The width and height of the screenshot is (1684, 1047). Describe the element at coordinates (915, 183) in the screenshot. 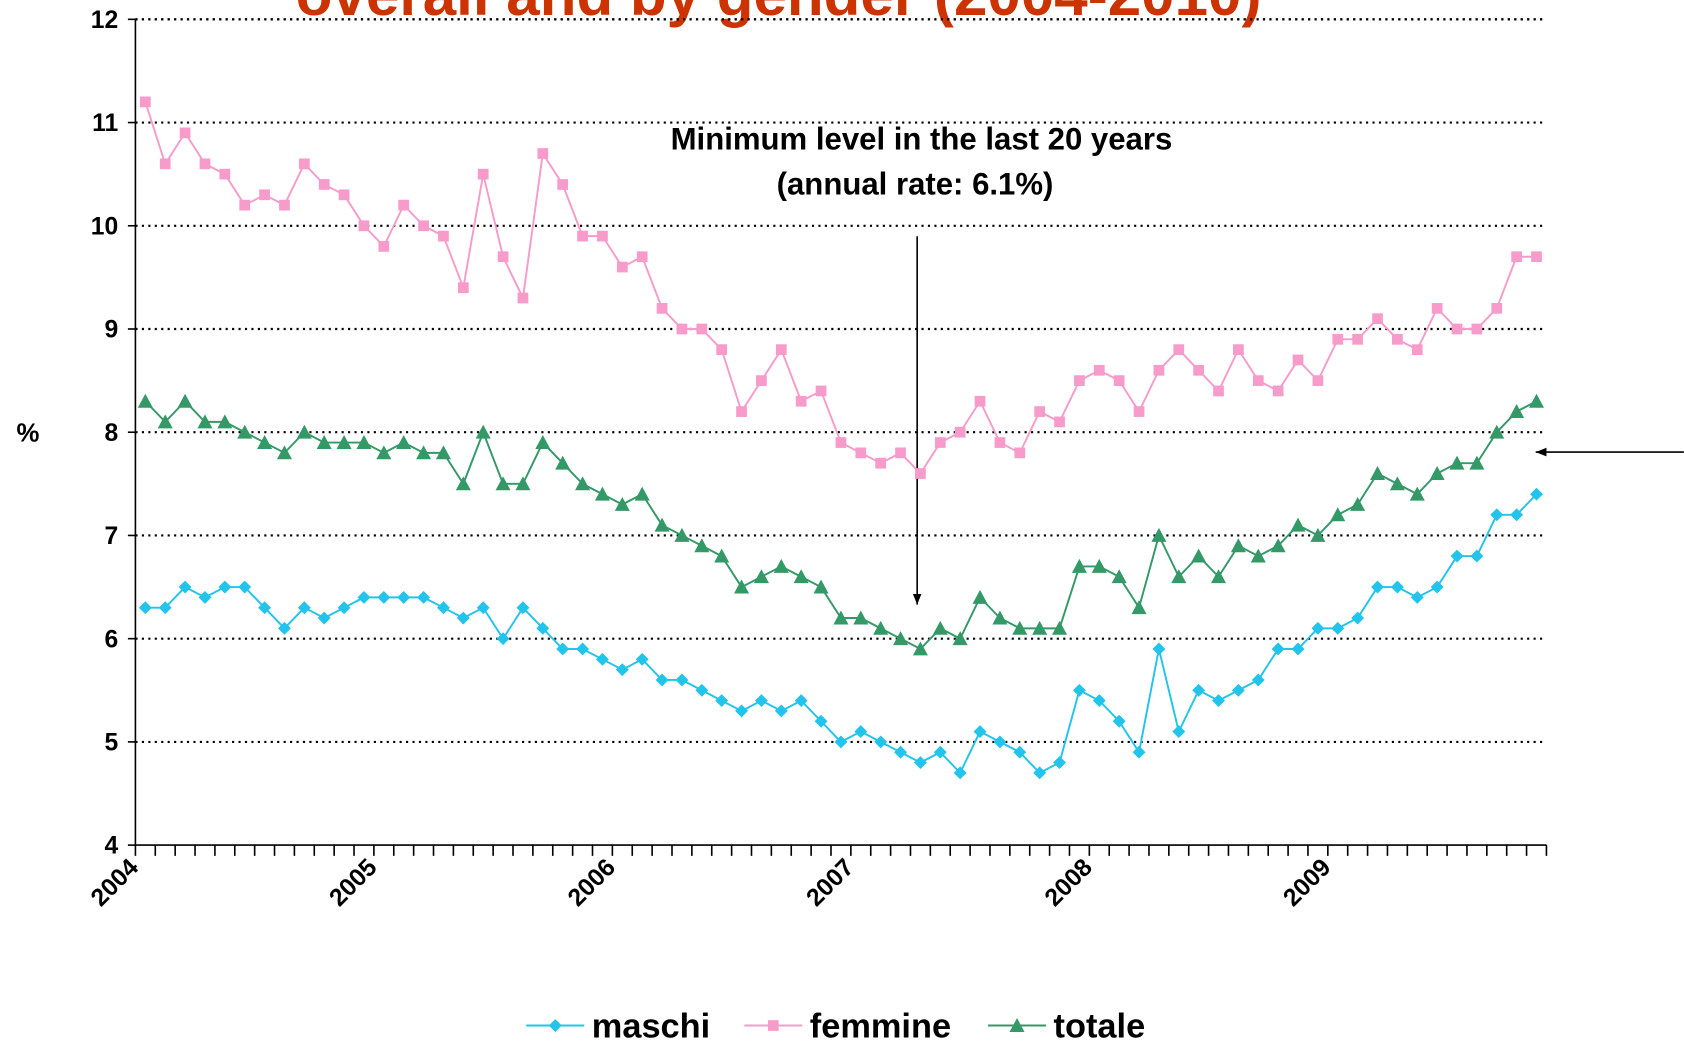

I see `annotation: (annual rate: 6.1%)` at that location.